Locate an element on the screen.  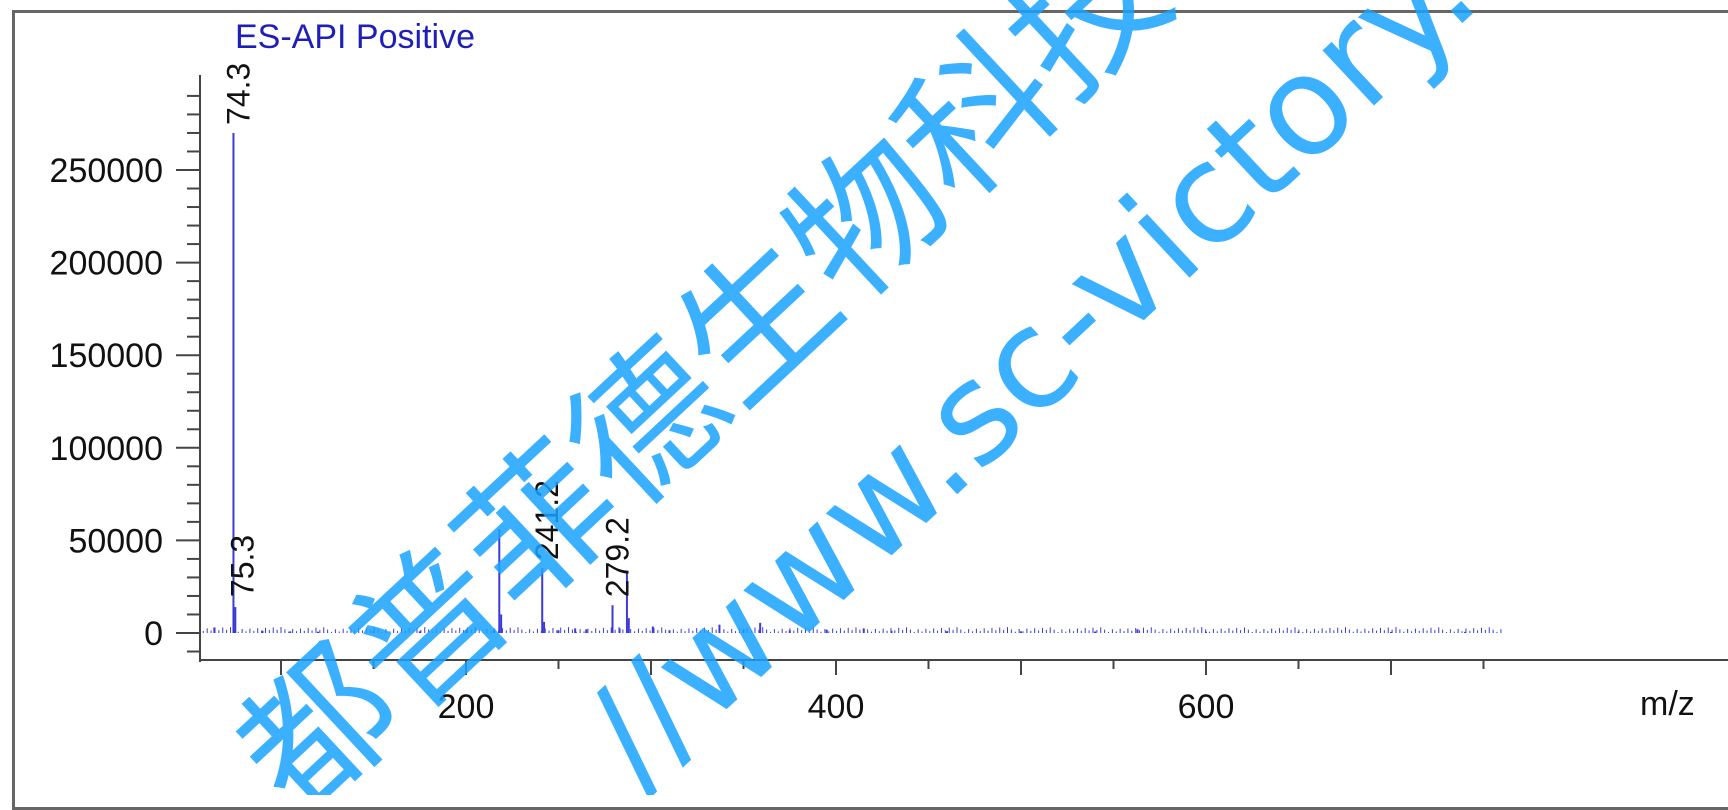
x-tick-label: 200 is located at coordinates (466, 707).